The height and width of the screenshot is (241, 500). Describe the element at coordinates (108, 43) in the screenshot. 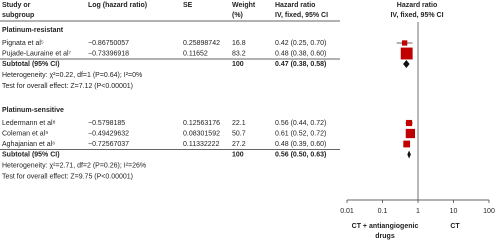

I see `log-hr: −0.86750057` at that location.